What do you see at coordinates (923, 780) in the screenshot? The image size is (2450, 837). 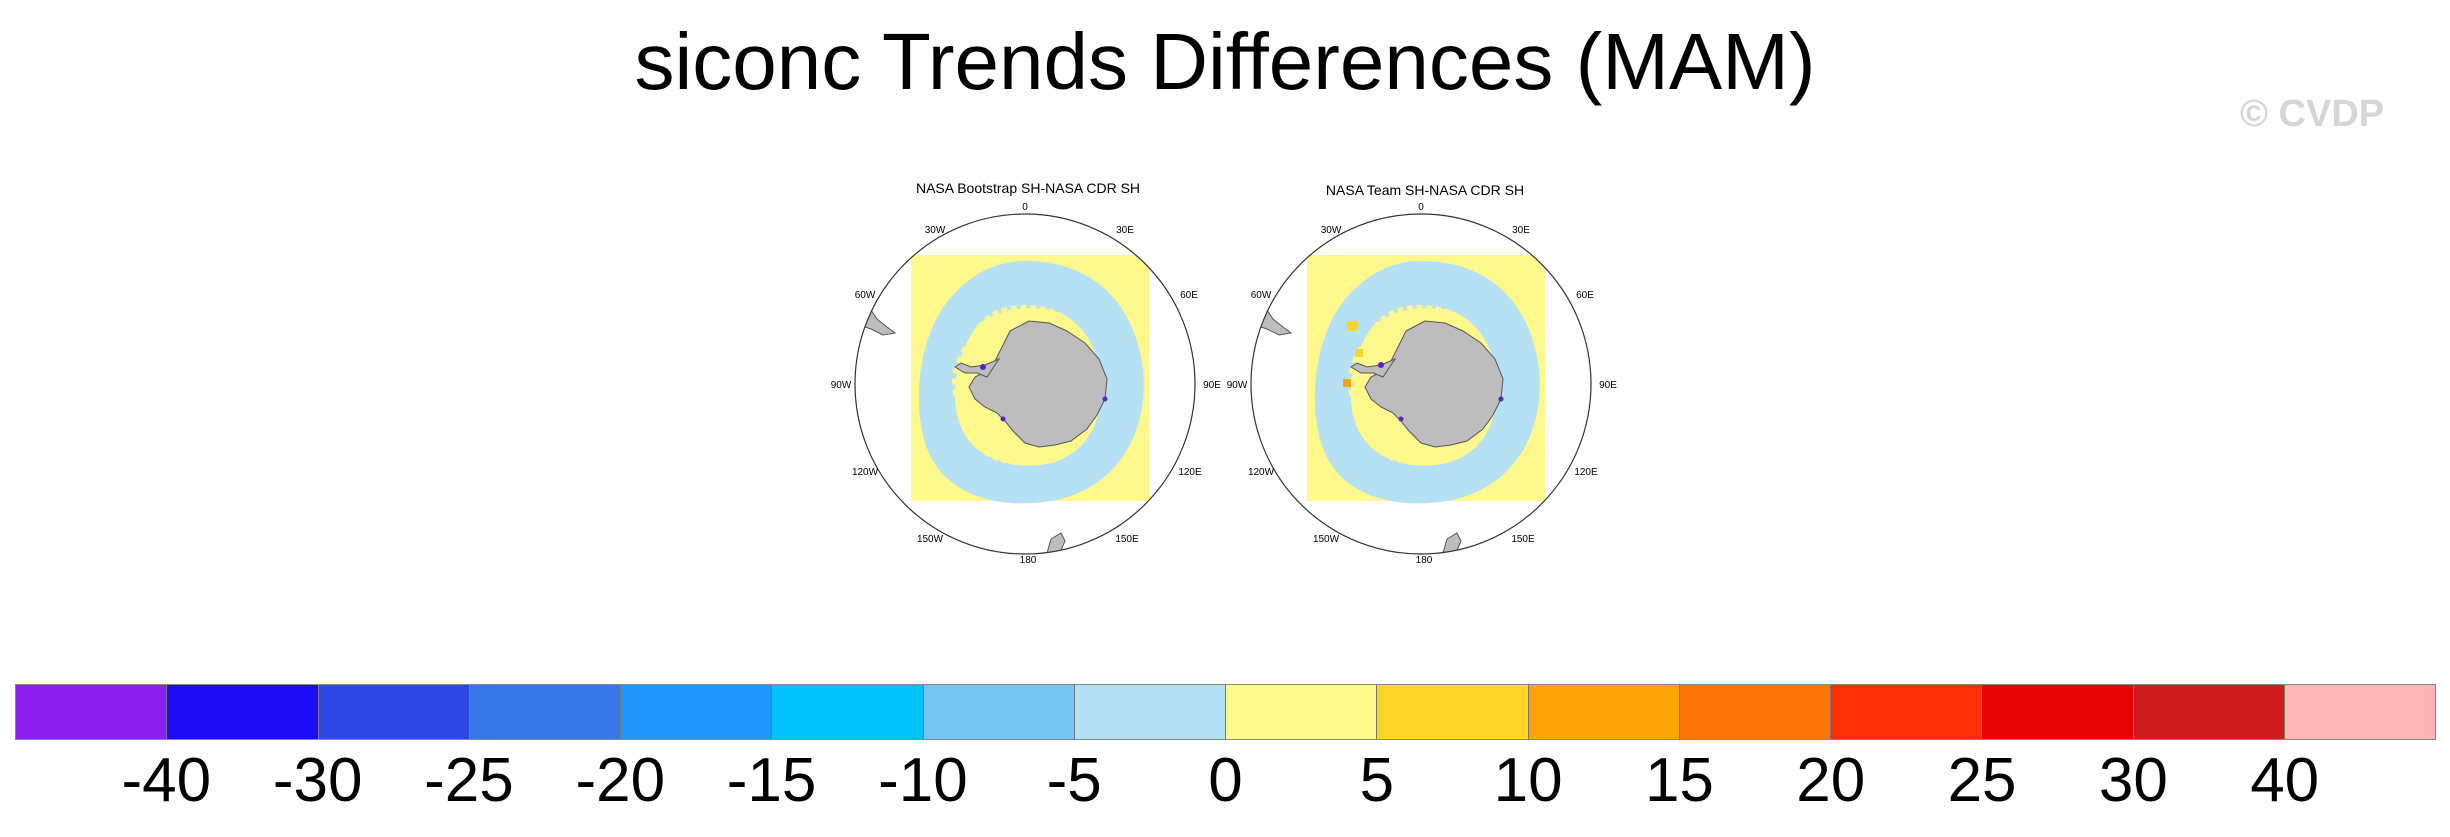 I see `colorbar-tick-label: -10` at bounding box center [923, 780].